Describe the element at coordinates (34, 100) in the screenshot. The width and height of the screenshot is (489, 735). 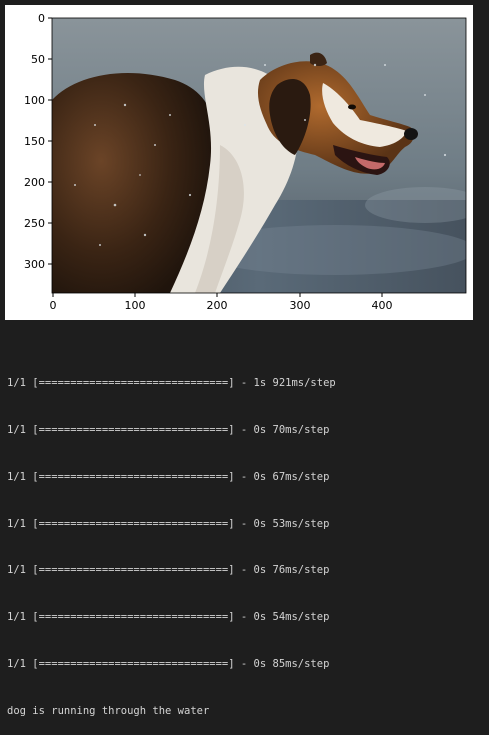
I see `y-tick-label: 100` at that location.